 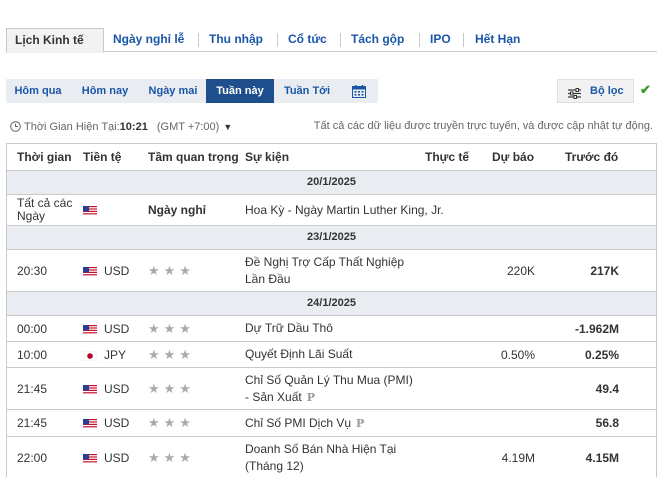 I want to click on previous-value: 49.4, so click(x=607, y=388).